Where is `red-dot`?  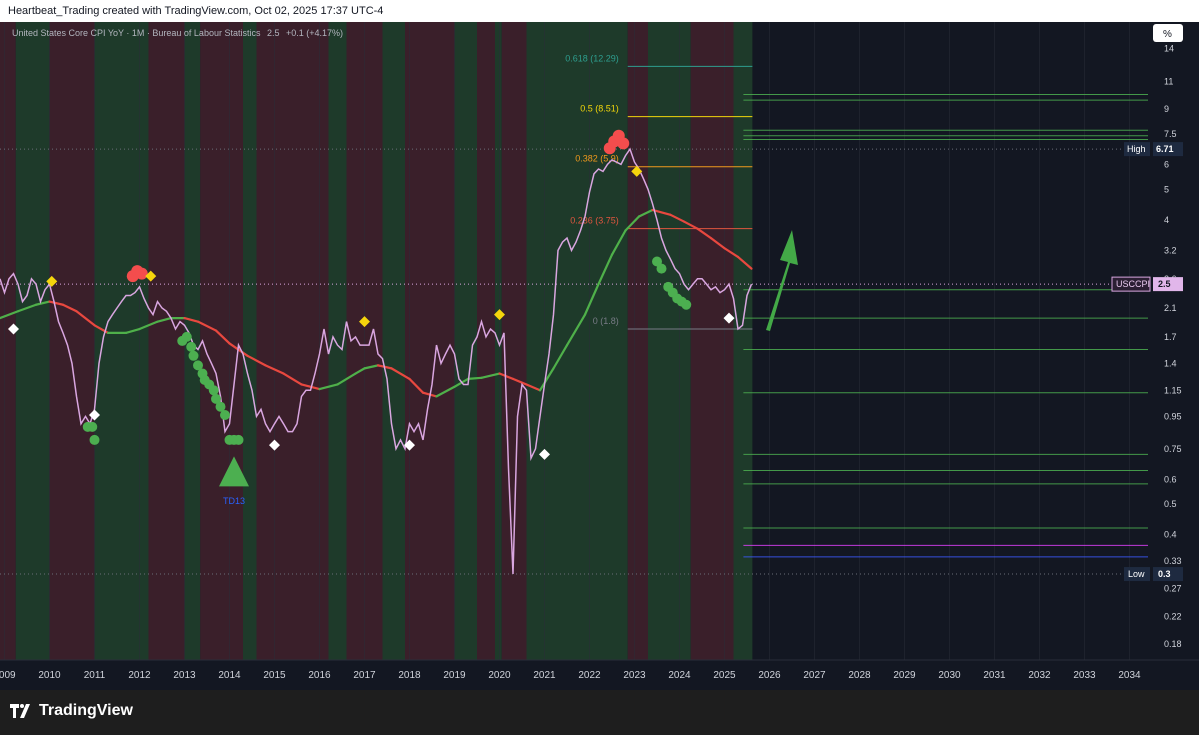
red-dot is located at coordinates (623, 143).